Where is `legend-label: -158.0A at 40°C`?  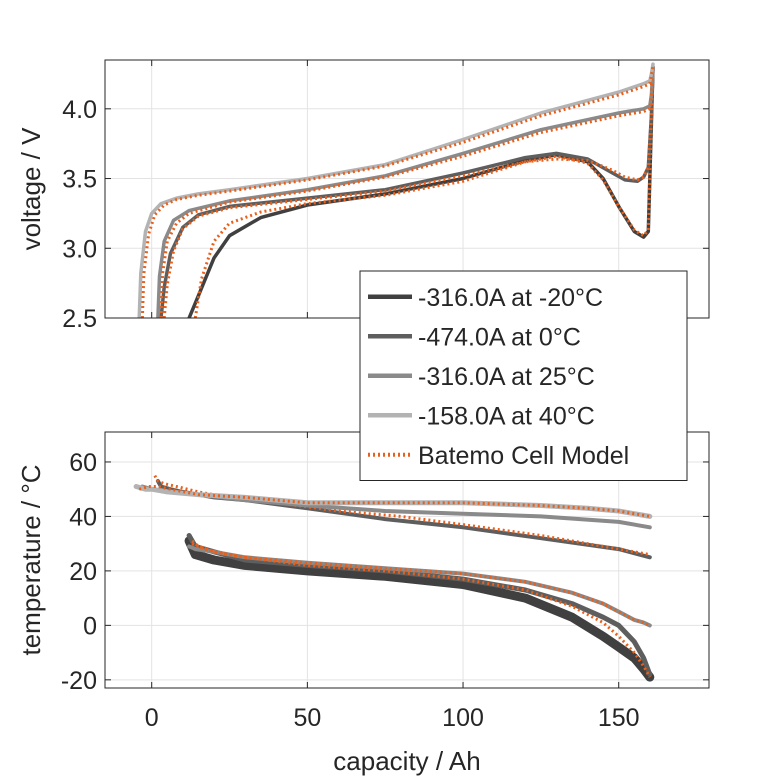
legend-label: -158.0A at 40°C is located at coordinates (506, 416).